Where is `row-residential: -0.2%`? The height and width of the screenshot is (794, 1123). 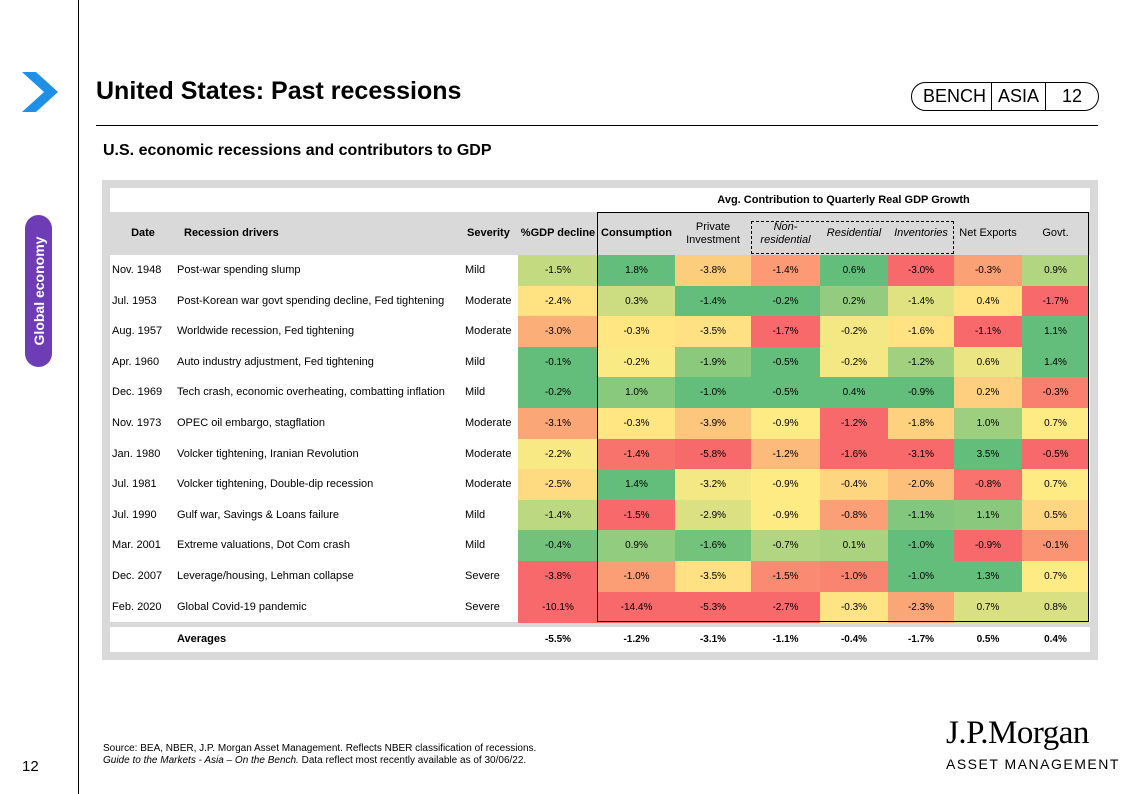 row-residential: -0.2% is located at coordinates (854, 332).